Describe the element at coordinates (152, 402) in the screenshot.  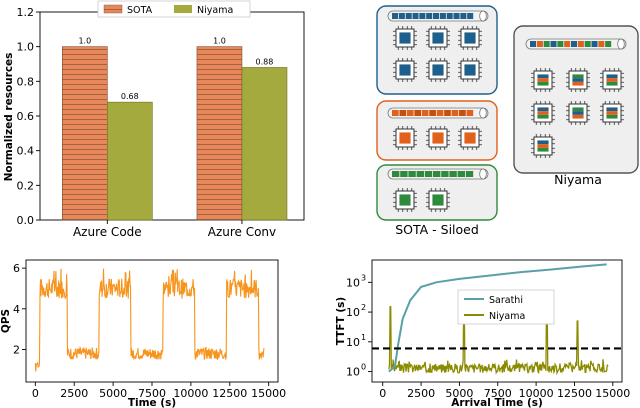
I see `qps-x-axis-label: Time (s)` at that location.